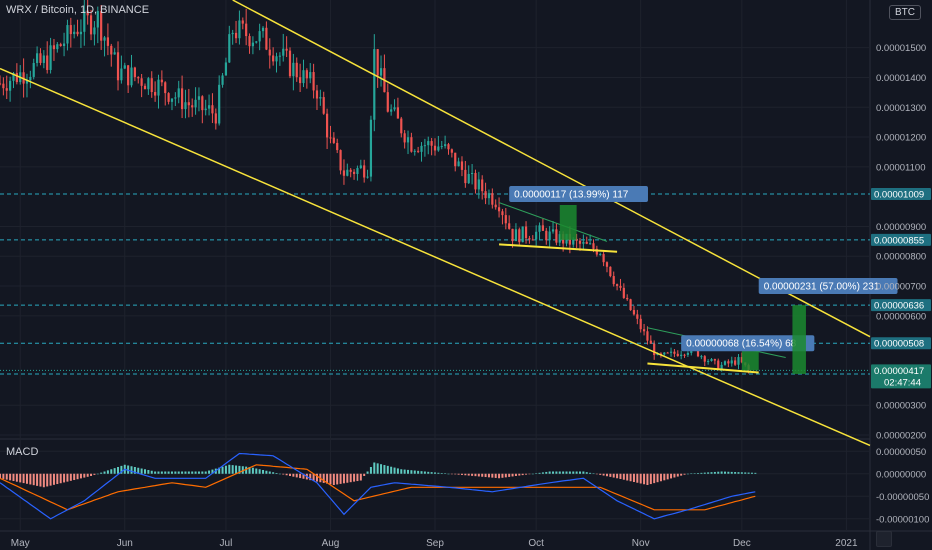 Image resolution: width=932 pixels, height=550 pixels. I want to click on measure-box, so click(750, 360).